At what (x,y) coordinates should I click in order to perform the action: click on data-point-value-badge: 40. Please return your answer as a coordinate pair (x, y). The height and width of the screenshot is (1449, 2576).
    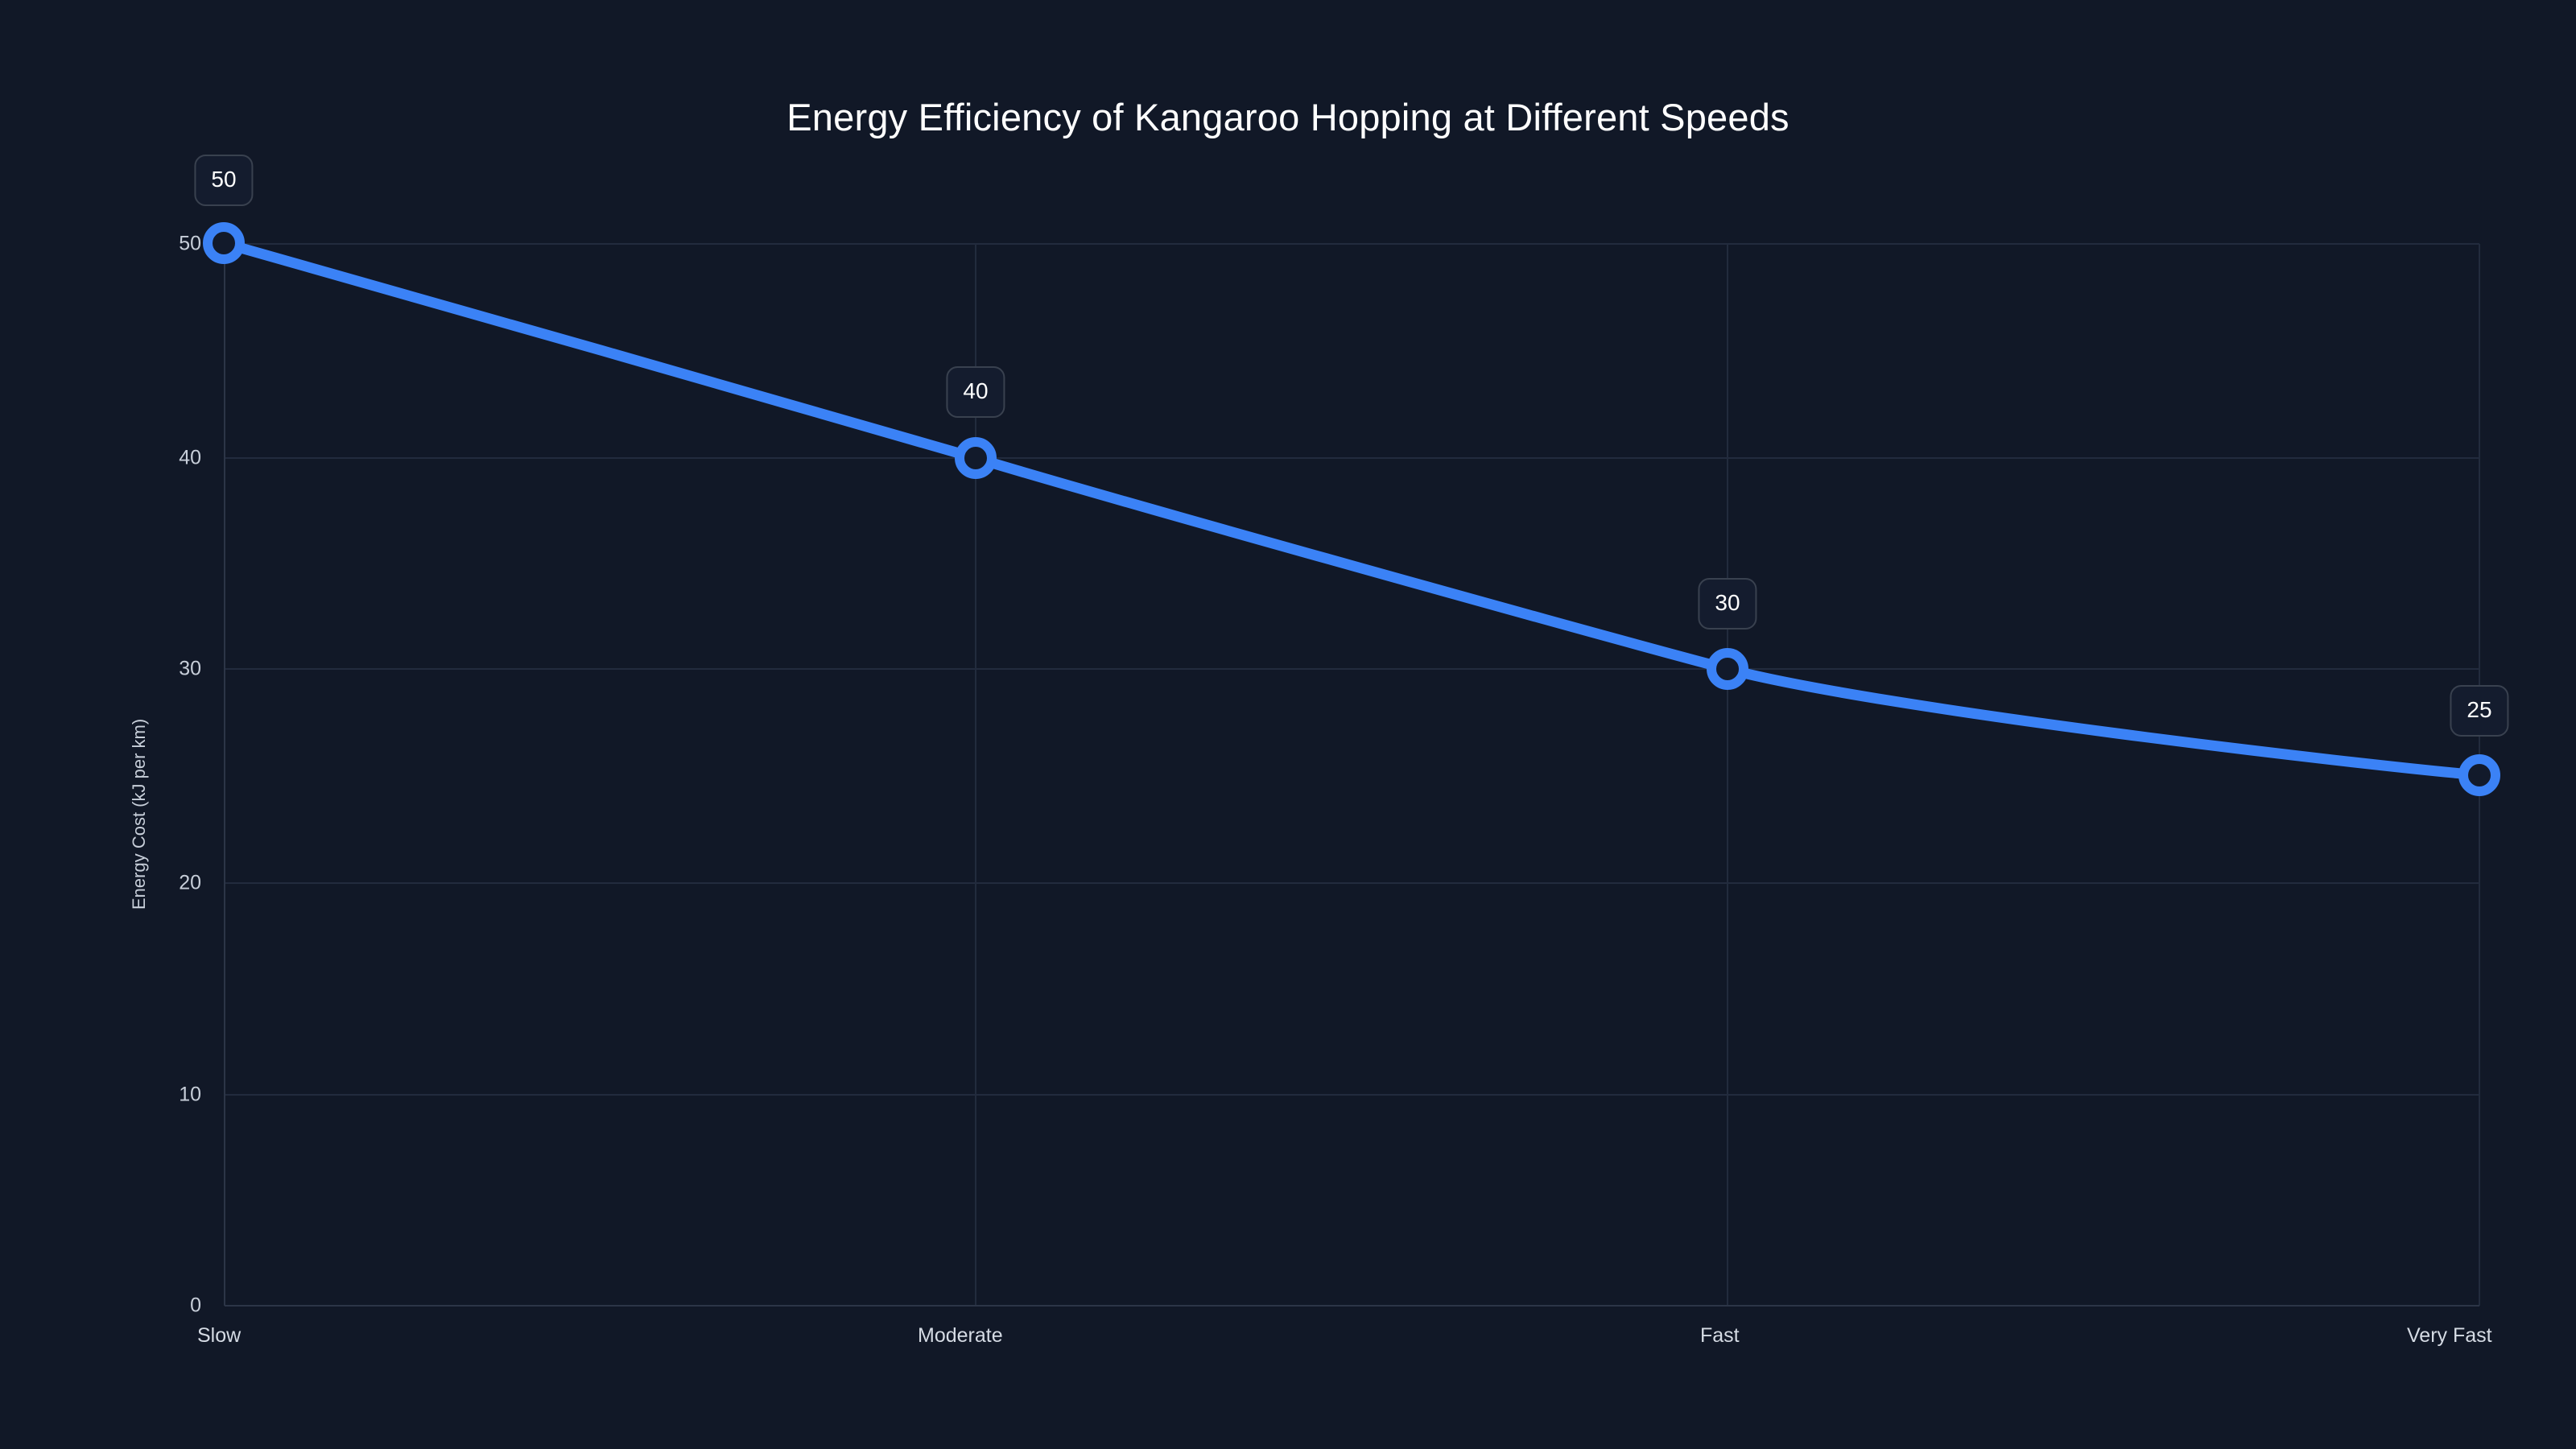
    Looking at the image, I should click on (975, 392).